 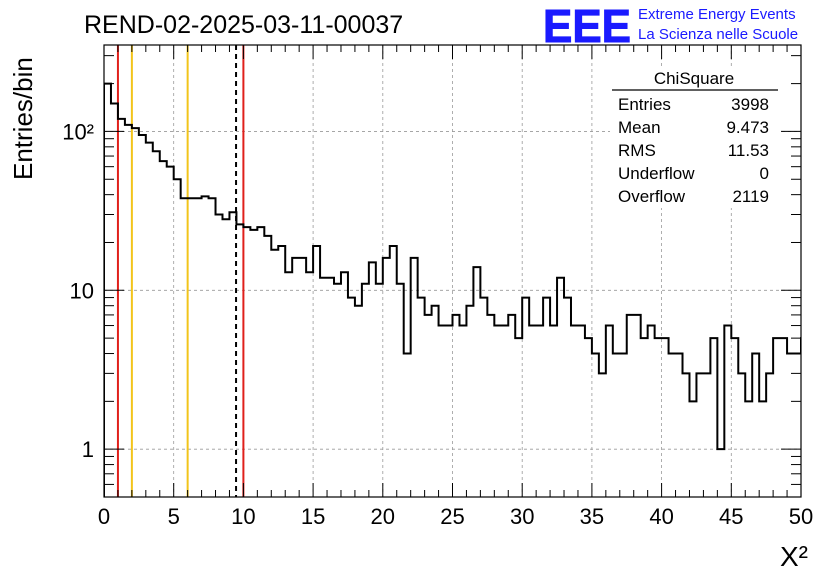 What do you see at coordinates (243, 516) in the screenshot?
I see `x-tick-label: 10` at bounding box center [243, 516].